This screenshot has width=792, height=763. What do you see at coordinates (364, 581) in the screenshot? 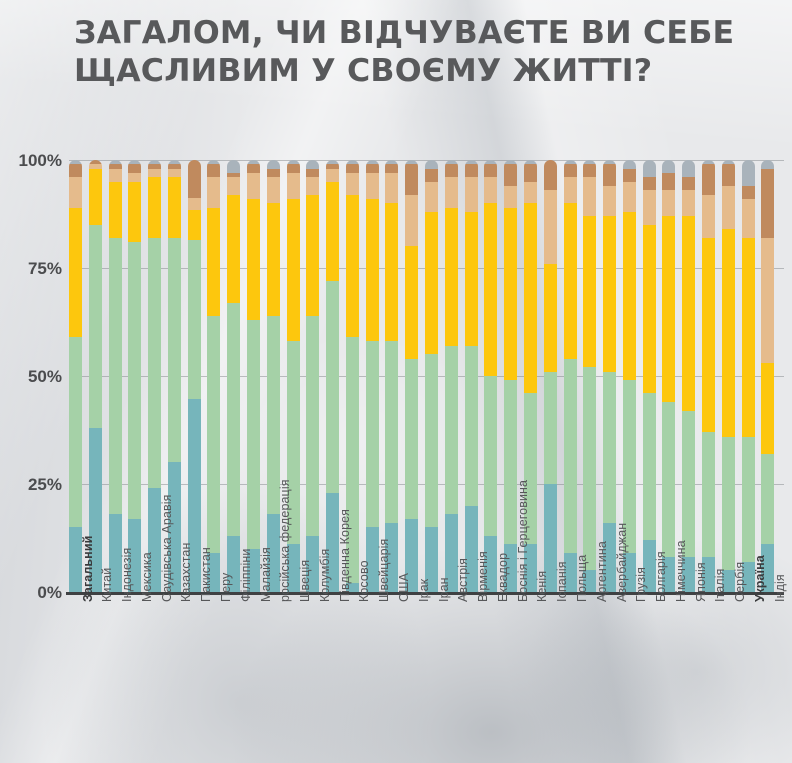
I see `x-axis-label: Косово` at bounding box center [364, 581].